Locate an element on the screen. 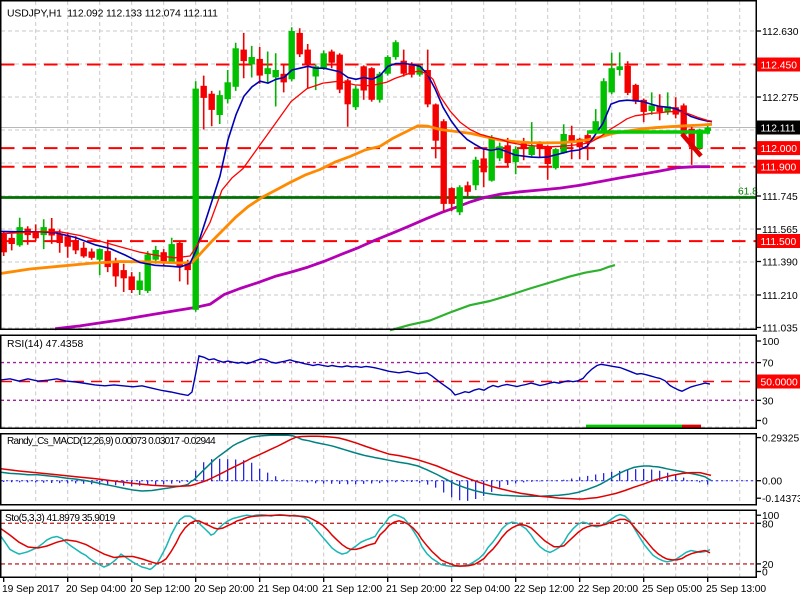  svg-text: 22 Sep 04:00 is located at coordinates (480, 589).